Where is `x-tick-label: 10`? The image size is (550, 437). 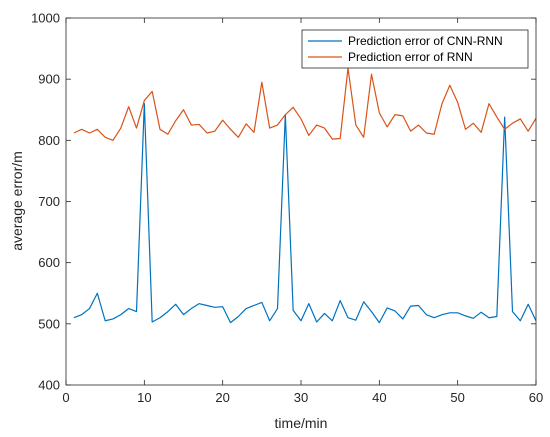
x-tick-label: 10 is located at coordinates (144, 397).